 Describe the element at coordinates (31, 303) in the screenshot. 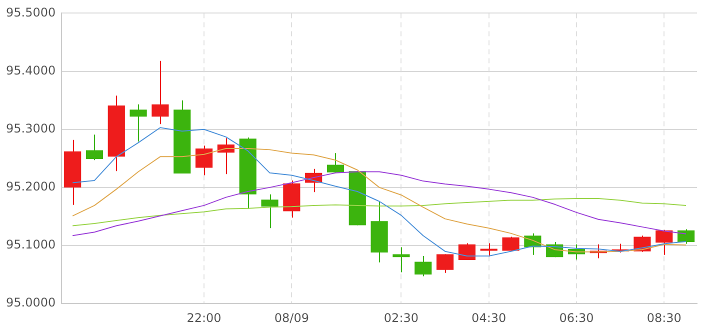

I see `y-tick-label: 95.0000` at that location.